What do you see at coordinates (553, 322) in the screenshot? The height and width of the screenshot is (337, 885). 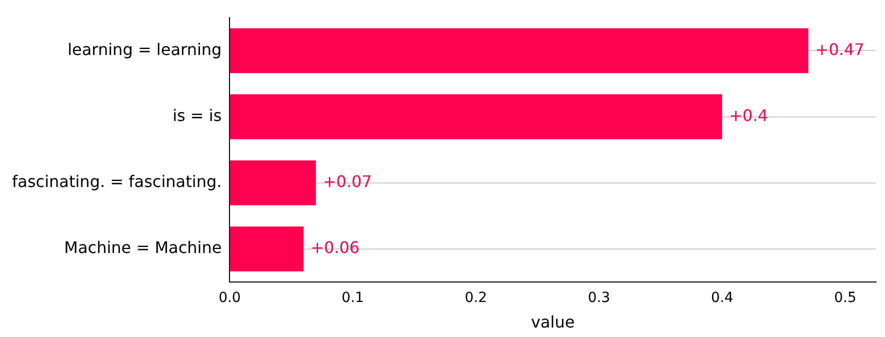 I see `x-axis-title: value` at bounding box center [553, 322].